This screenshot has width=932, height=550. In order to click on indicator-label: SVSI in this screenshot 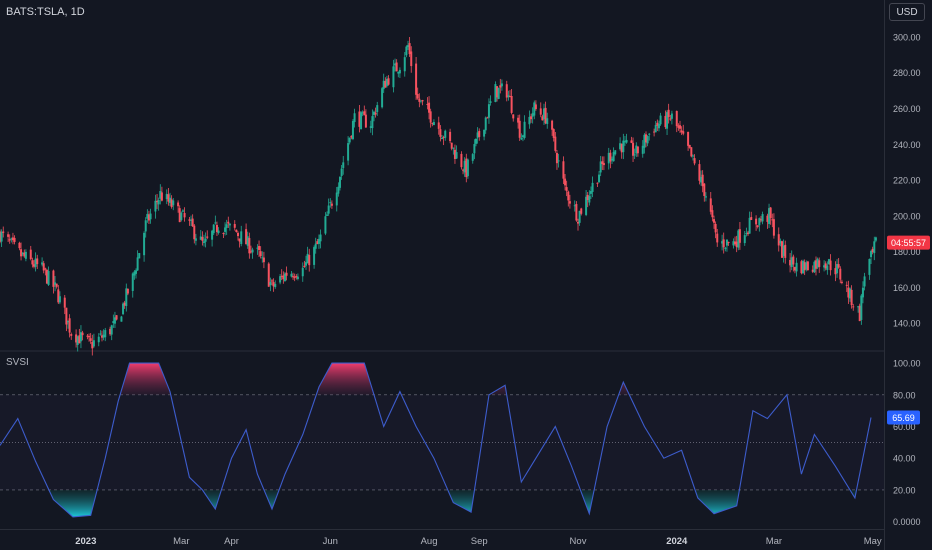, I will do `click(17, 362)`.